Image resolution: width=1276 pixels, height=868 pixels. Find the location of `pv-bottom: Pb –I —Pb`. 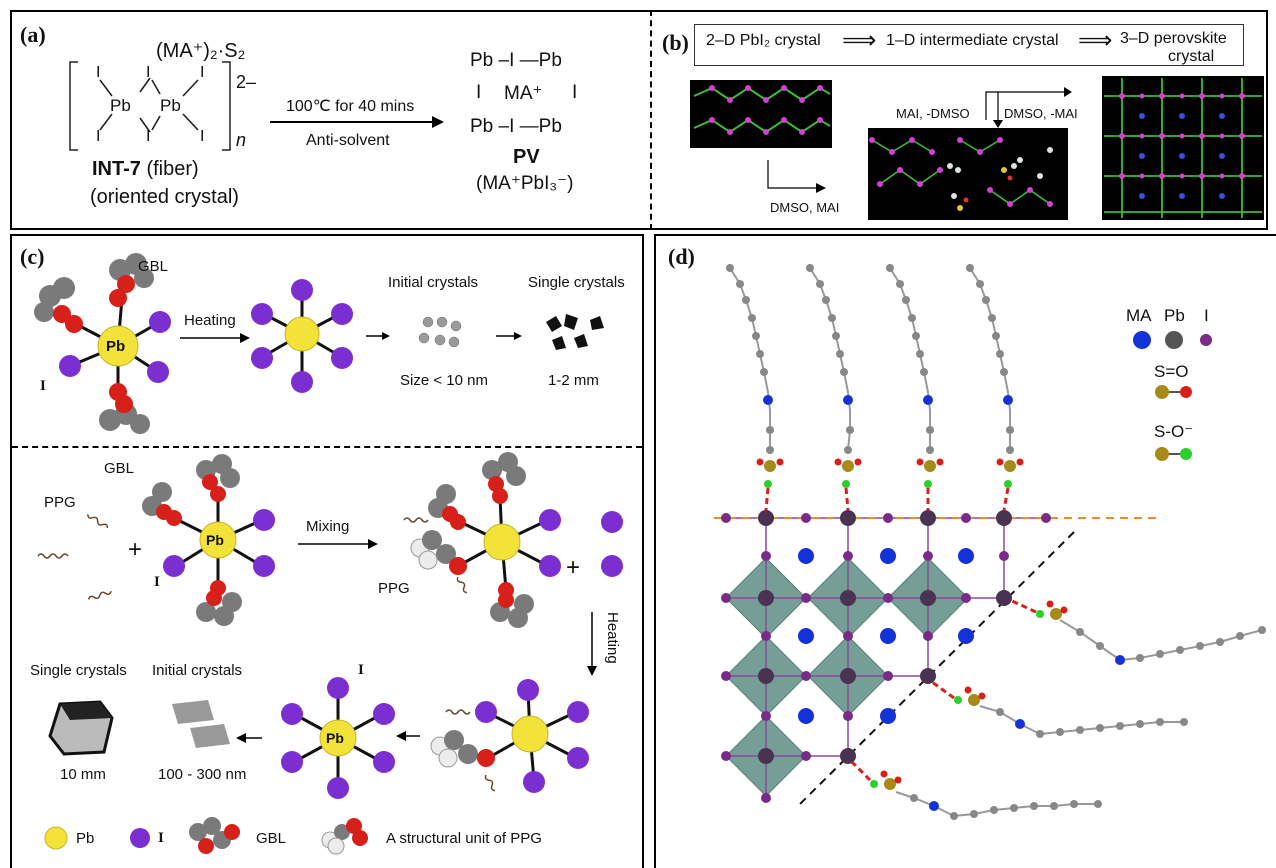

pv-bottom: Pb –I —Pb is located at coordinates (516, 126).